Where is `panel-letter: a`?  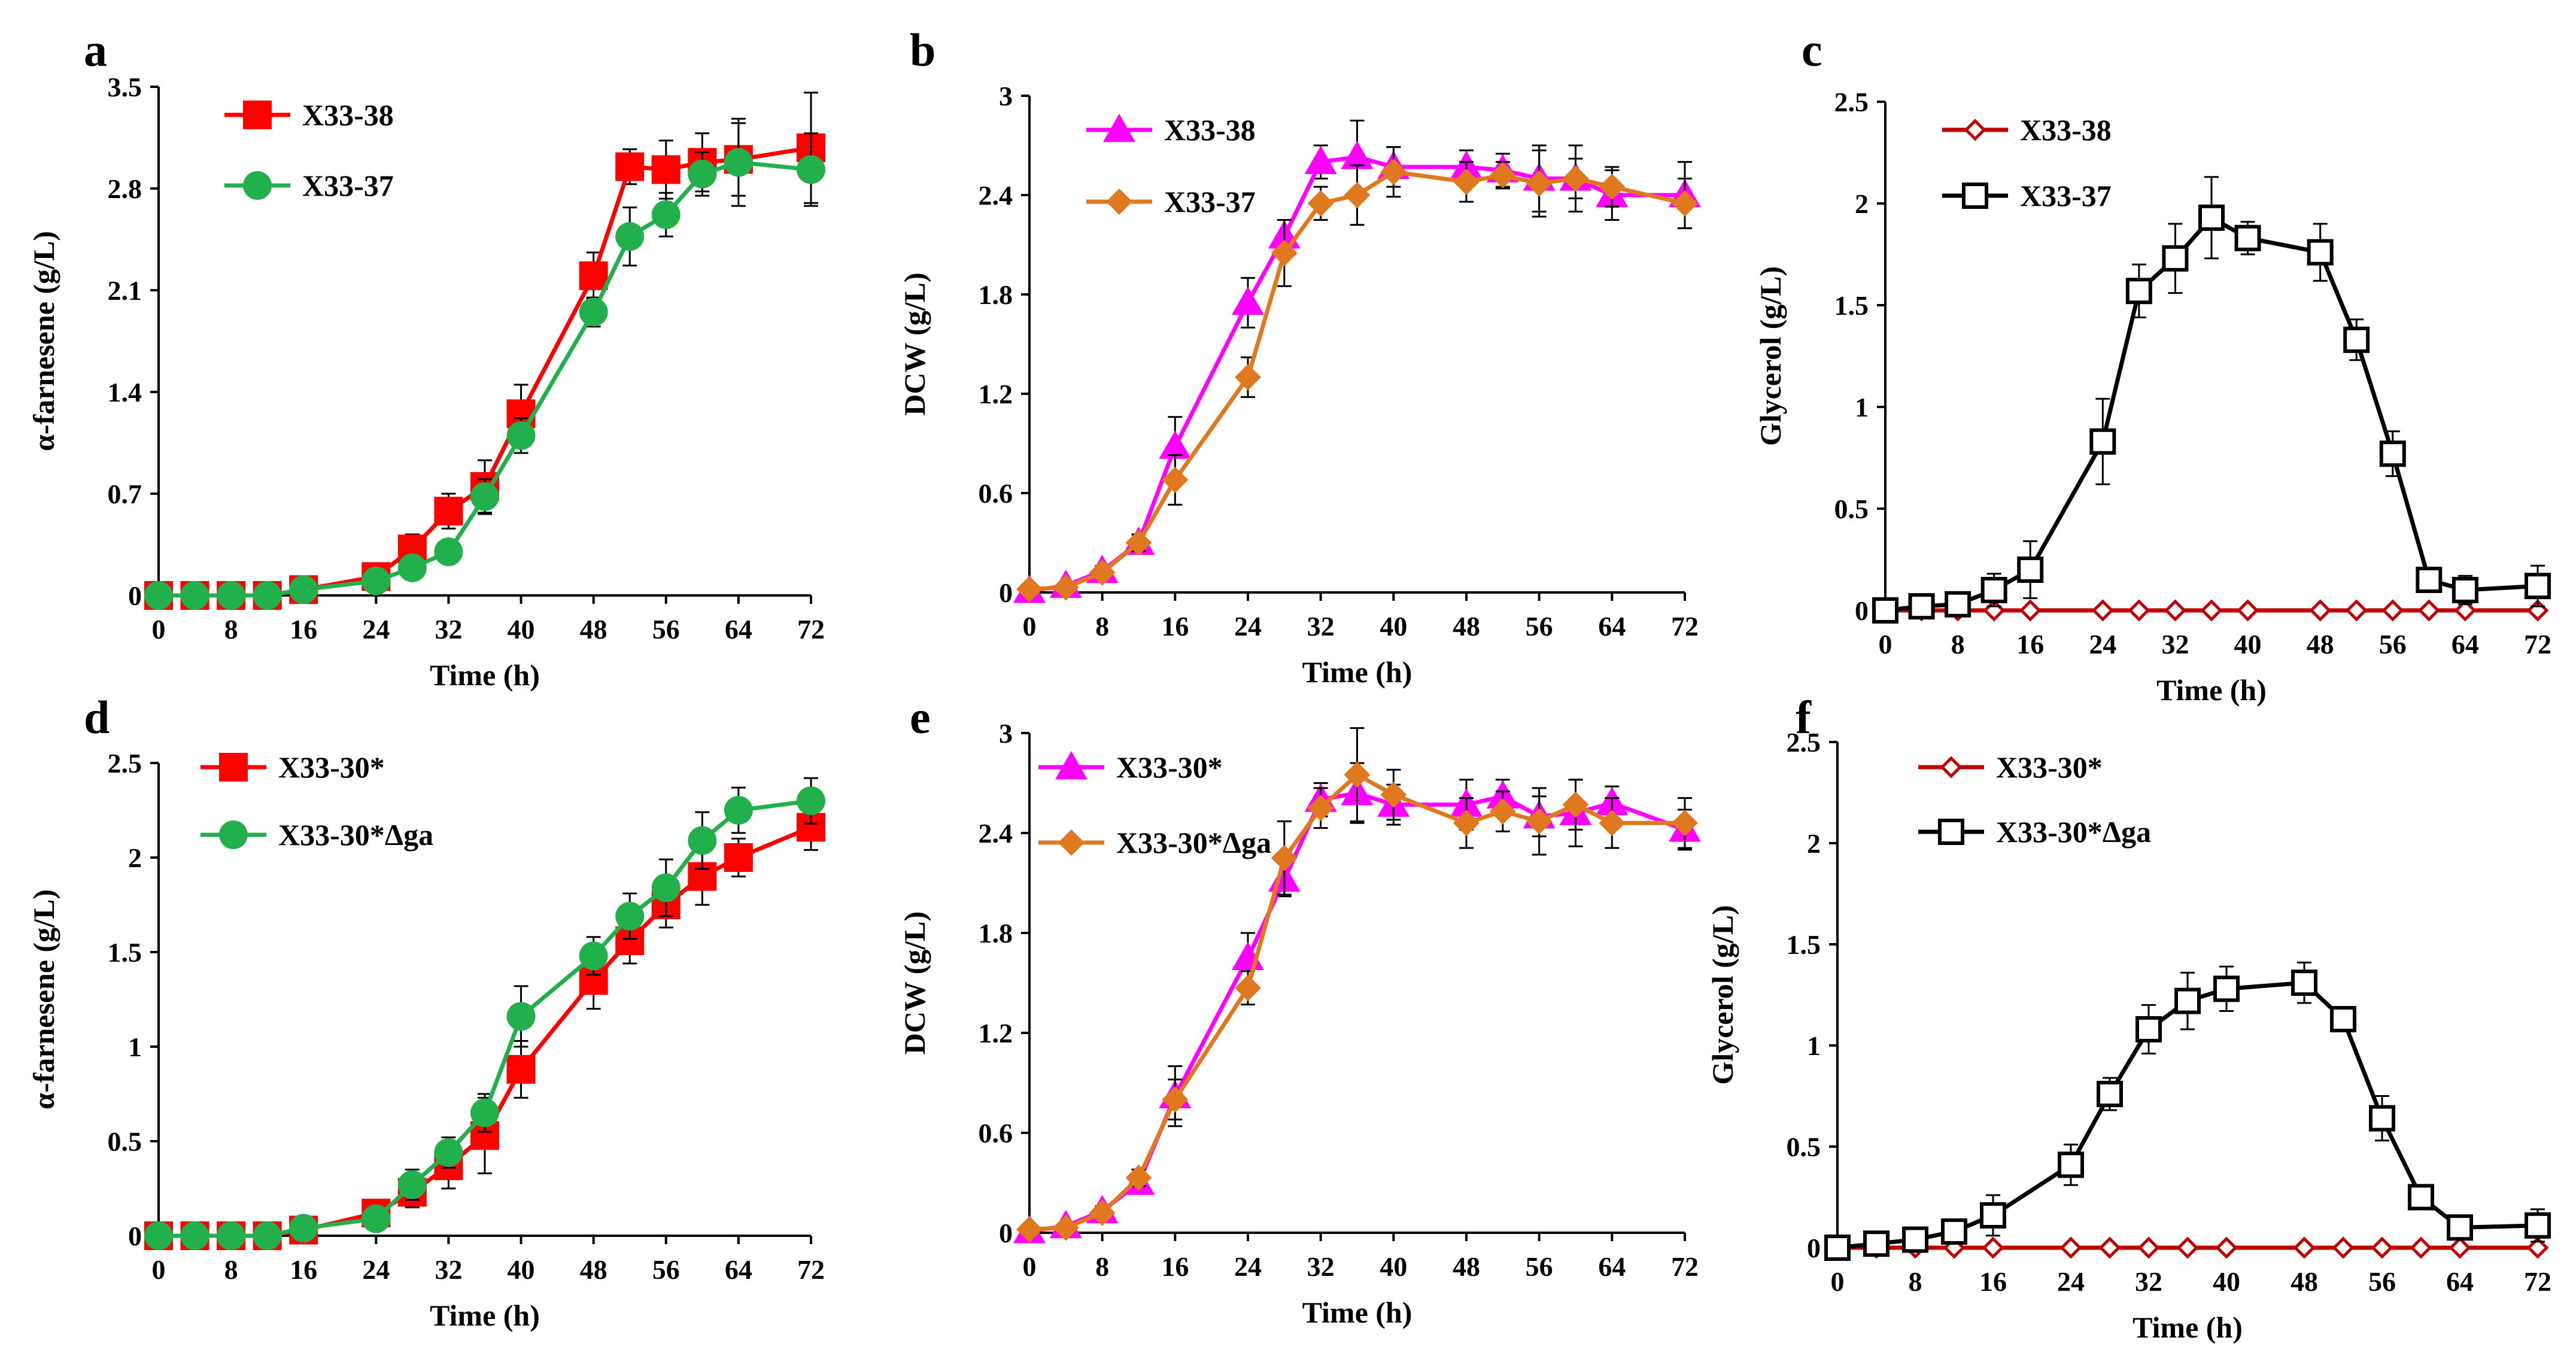
panel-letter: a is located at coordinates (95, 50).